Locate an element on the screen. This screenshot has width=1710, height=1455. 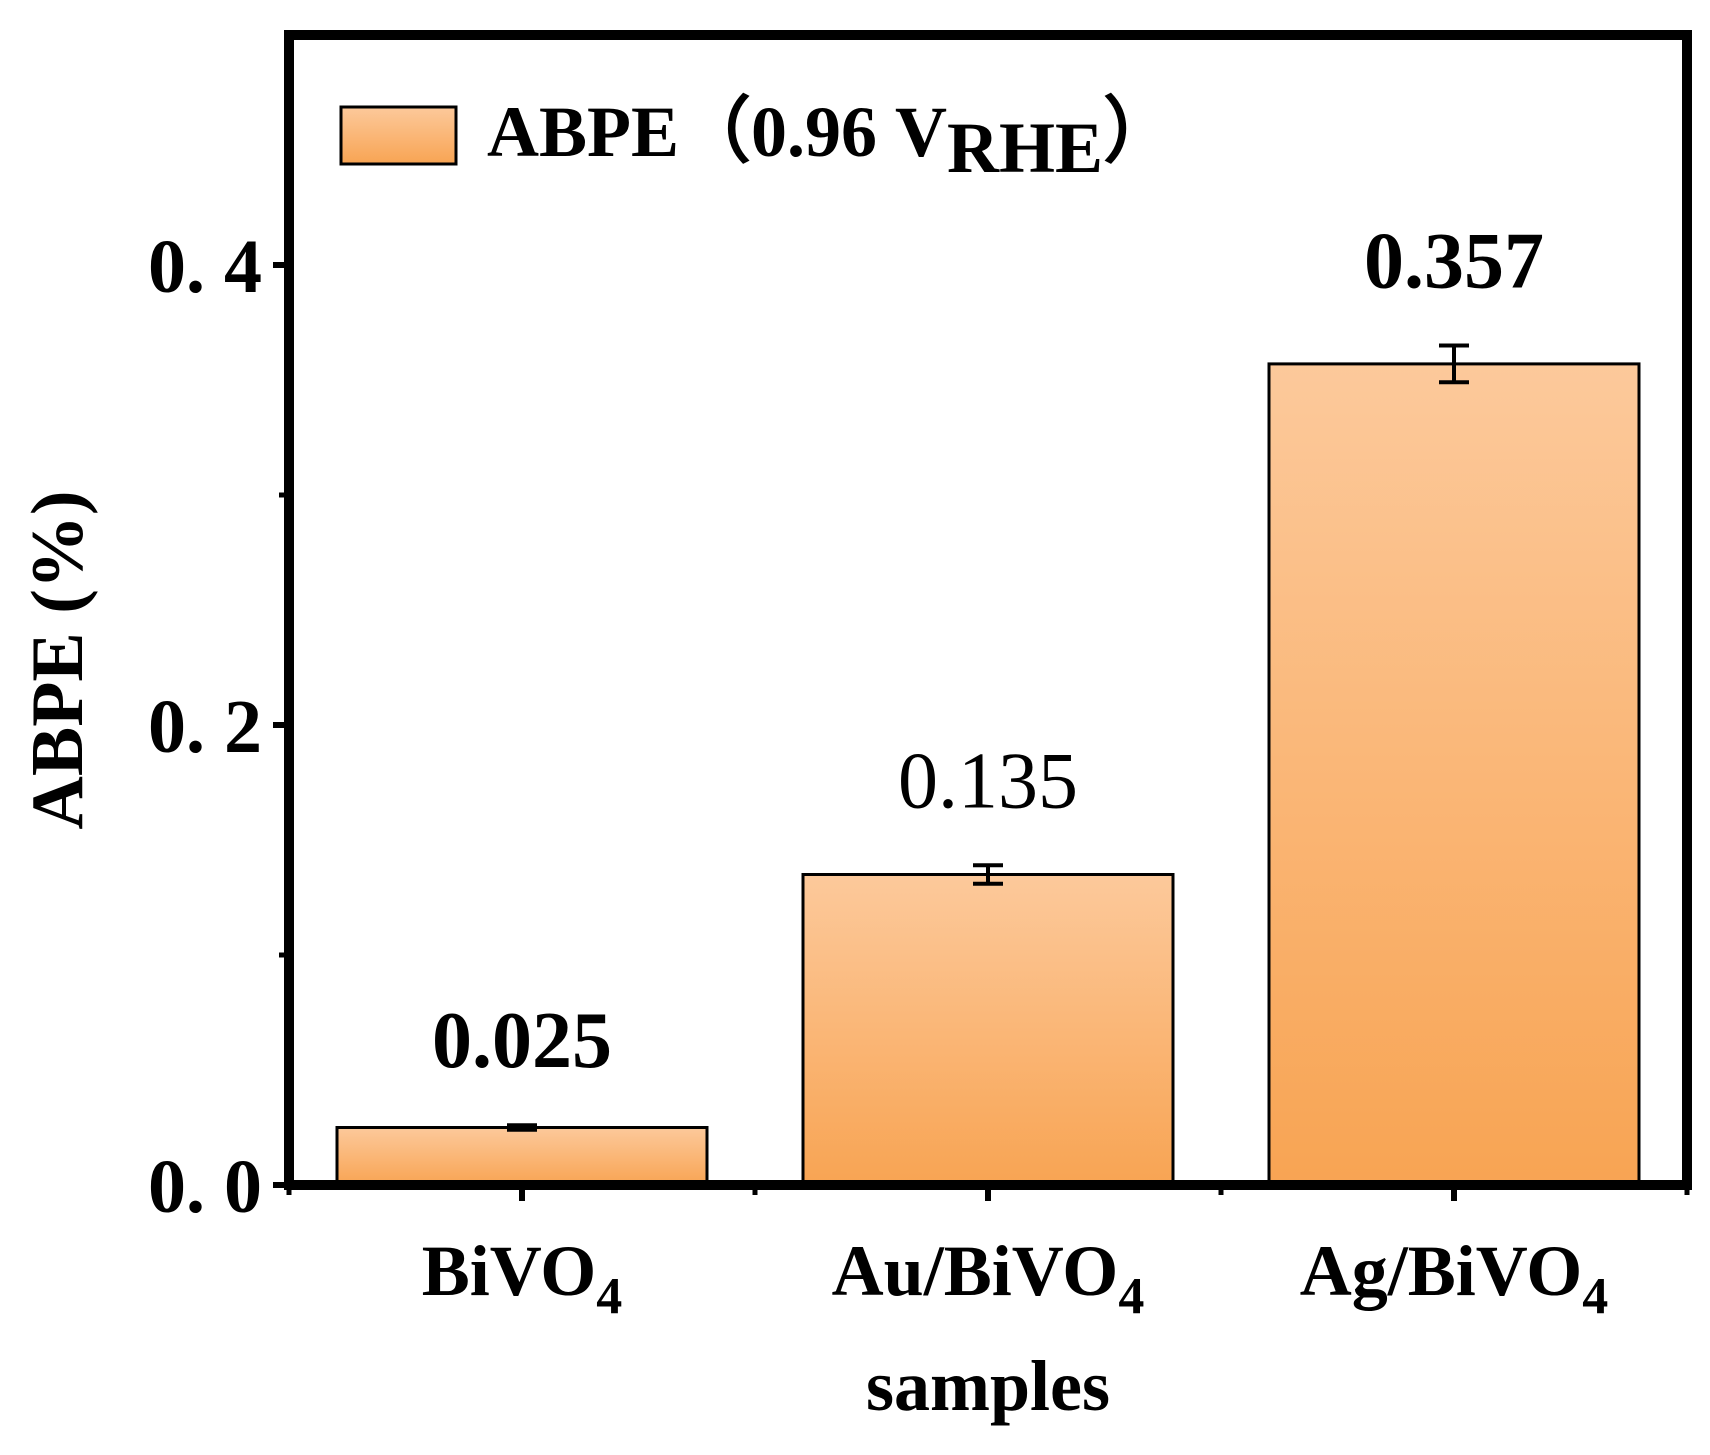
y-tick-label: 0. 0 is located at coordinates (205, 1187).